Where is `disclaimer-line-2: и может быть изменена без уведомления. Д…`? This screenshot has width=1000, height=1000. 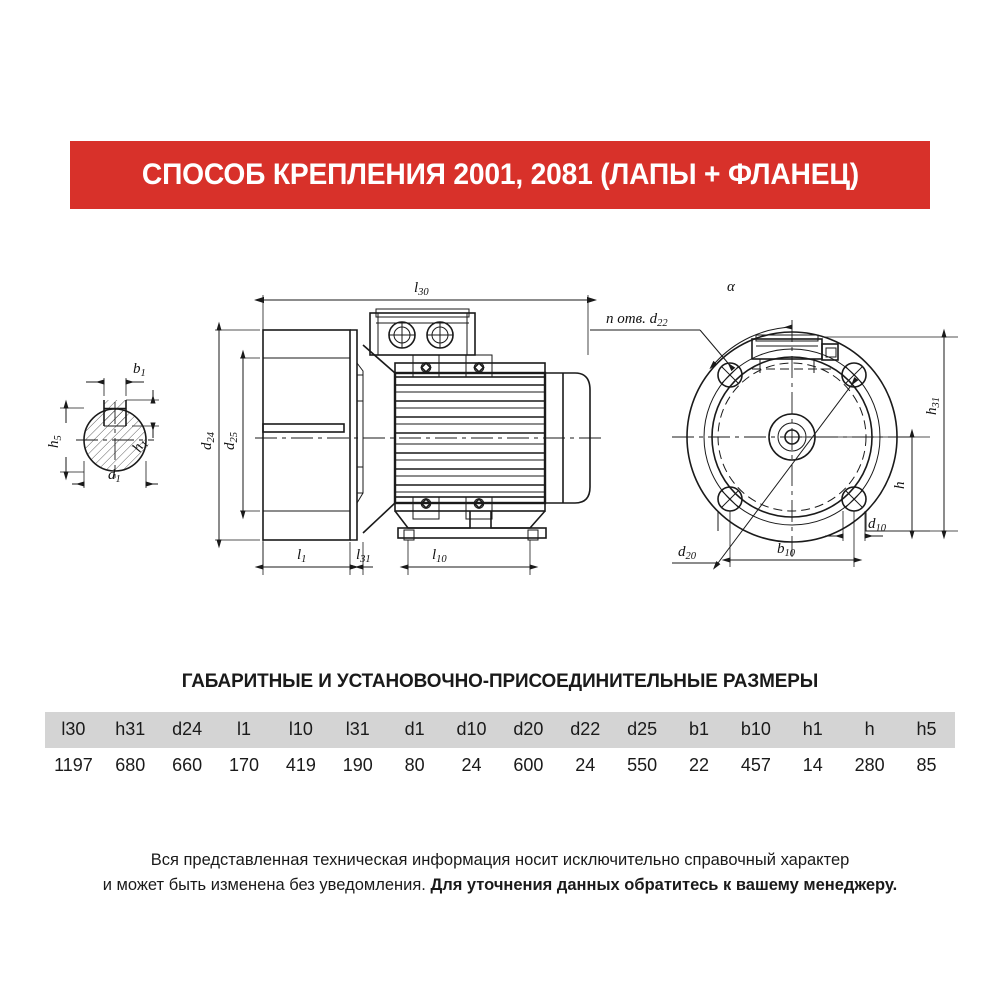
disclaimer-line-2: и может быть изменена без уведомления. Д… is located at coordinates (500, 885).